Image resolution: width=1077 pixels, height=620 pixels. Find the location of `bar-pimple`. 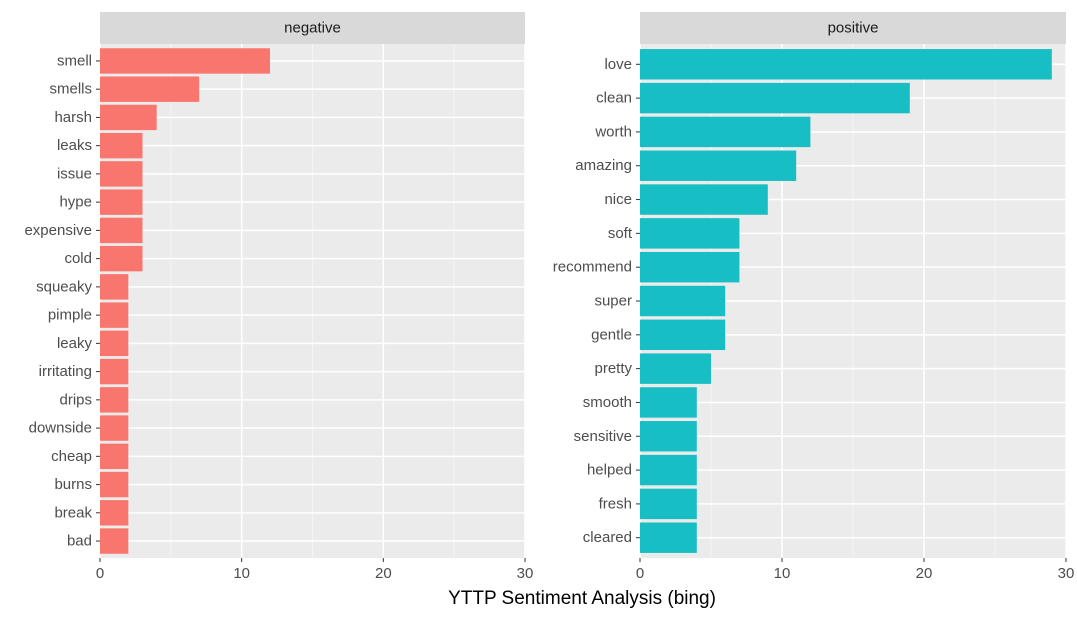

bar-pimple is located at coordinates (114, 315).